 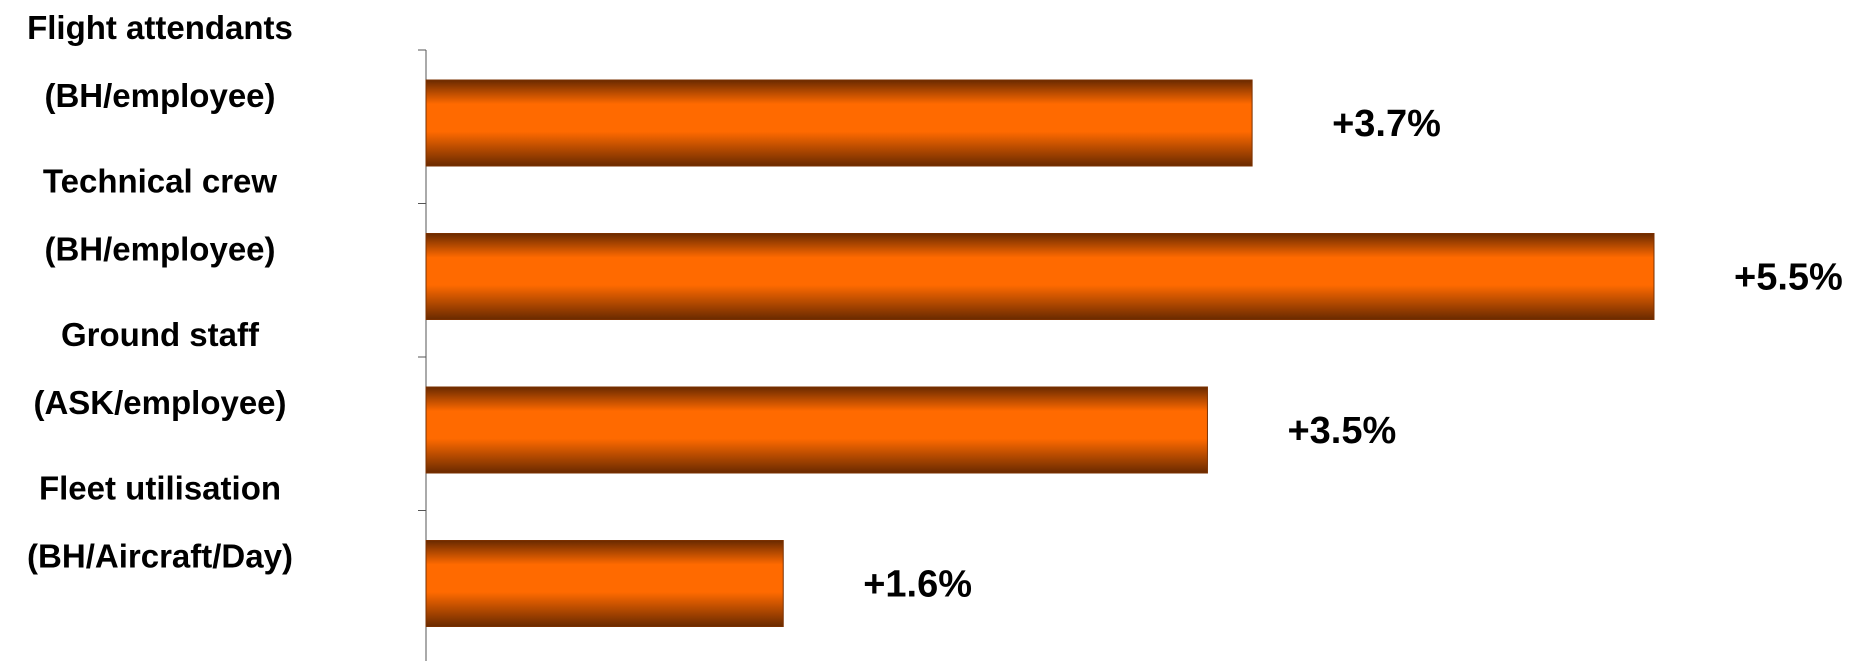 What do you see at coordinates (1788, 278) in the screenshot?
I see `data-label: +5.5%` at bounding box center [1788, 278].